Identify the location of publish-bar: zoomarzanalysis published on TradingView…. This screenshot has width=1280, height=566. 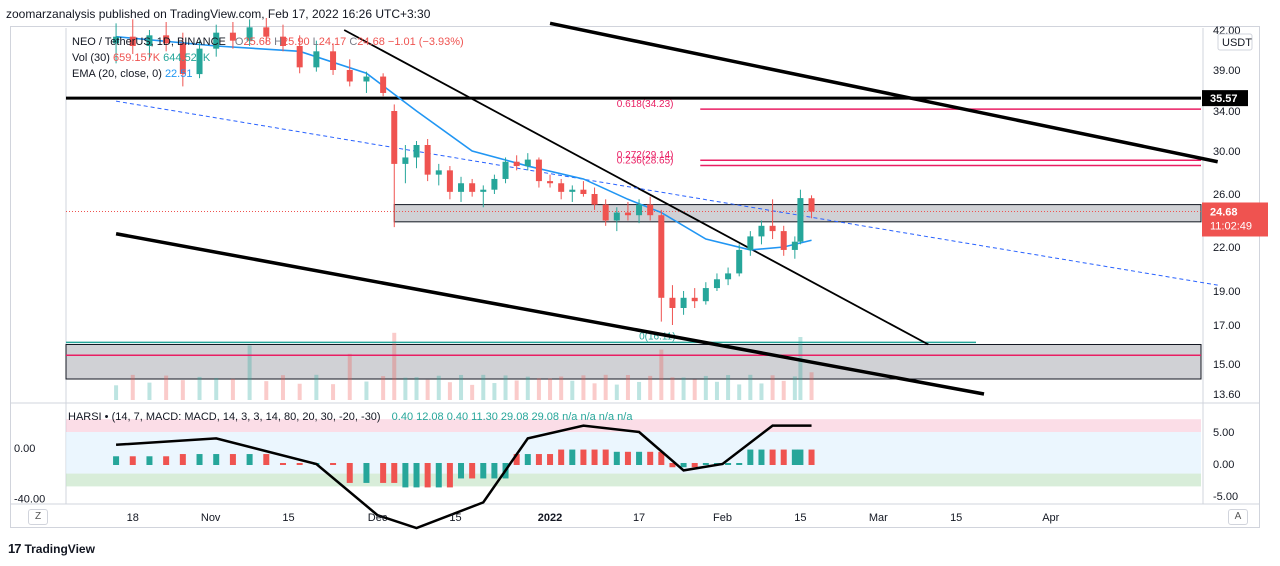
(640, 14).